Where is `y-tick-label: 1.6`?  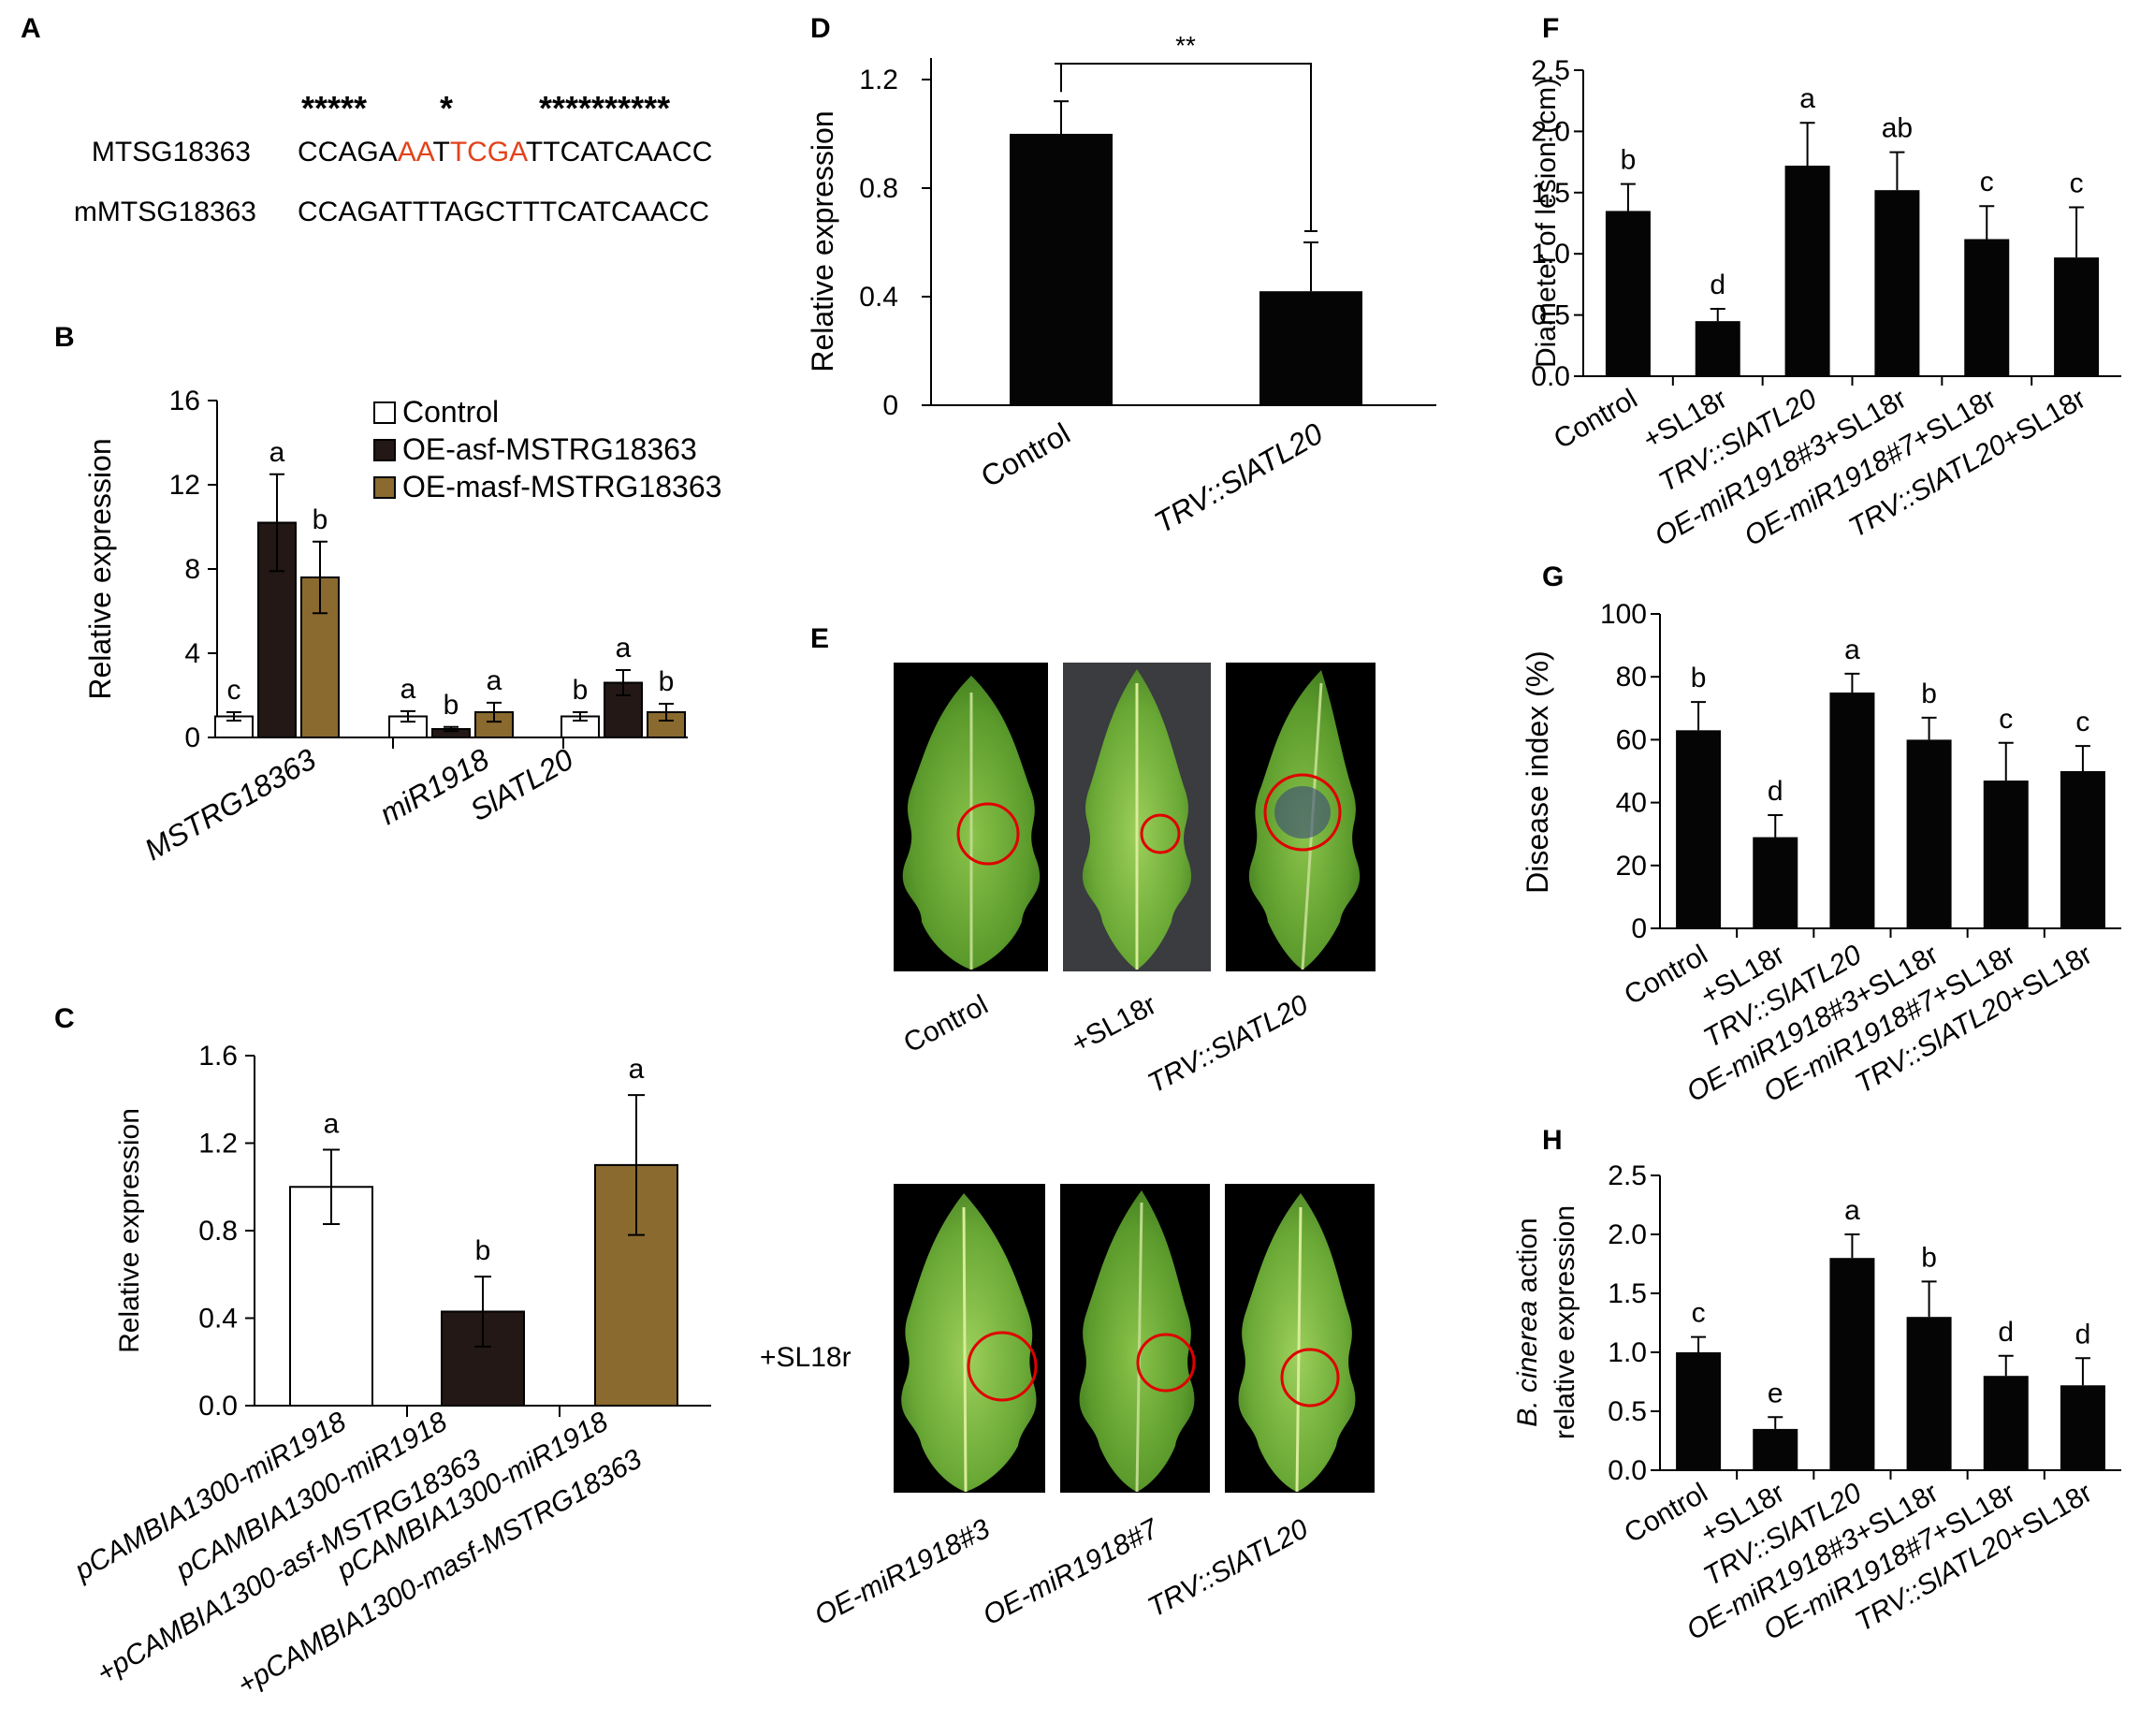
y-tick-label: 1.6 is located at coordinates (218, 1056).